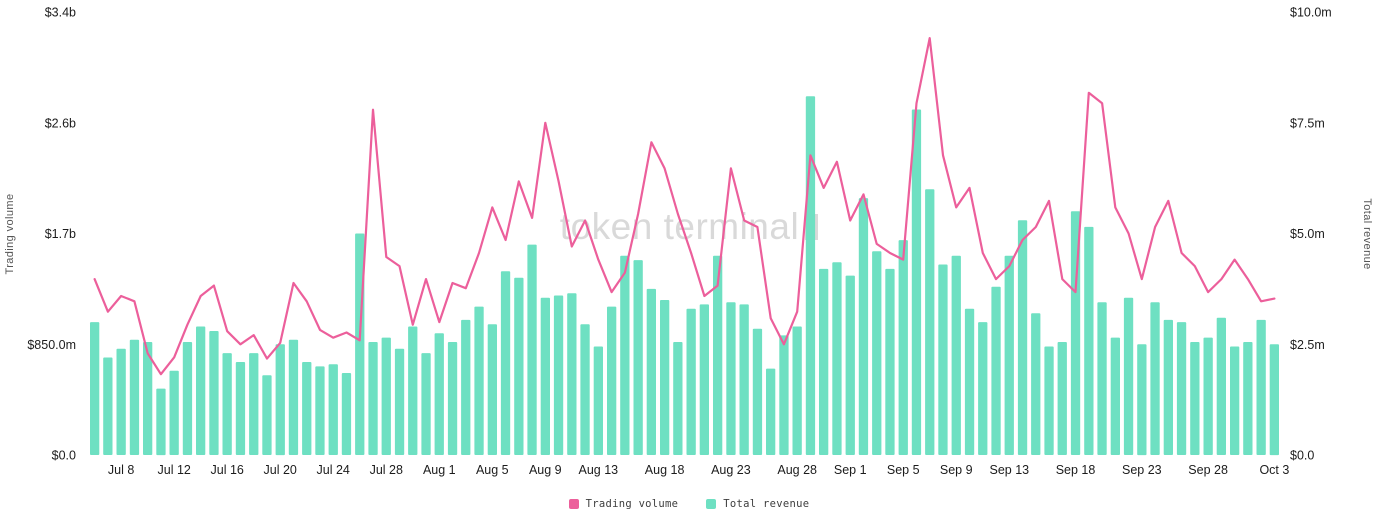  I want to click on x-axis-tick: Sep 9, so click(956, 470).